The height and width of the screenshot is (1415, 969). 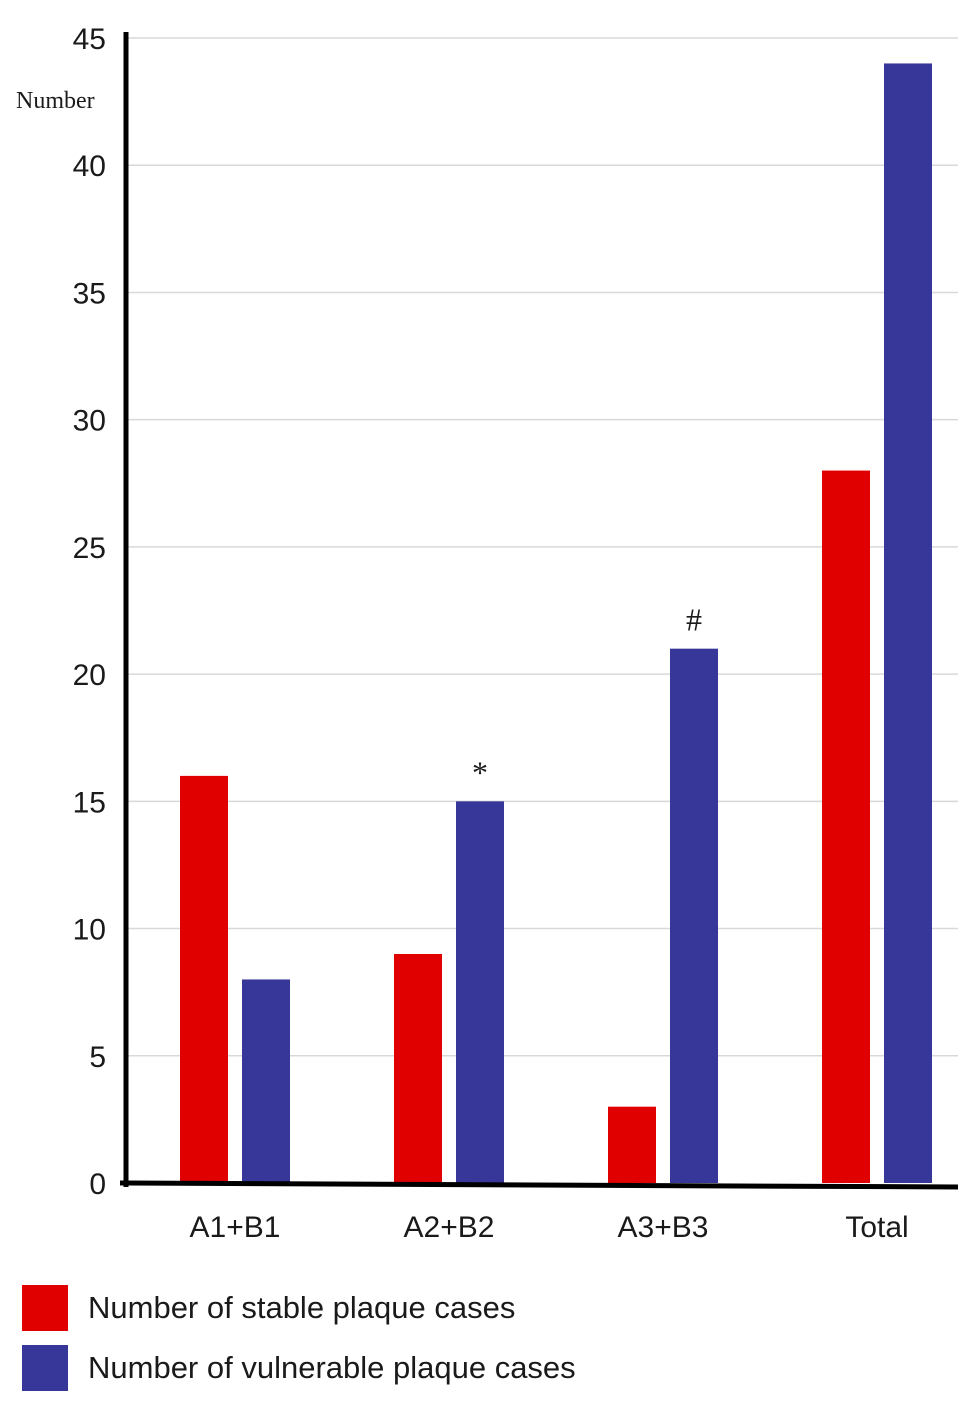 What do you see at coordinates (266, 1081) in the screenshot?
I see `bar-A1+B1-series-1` at bounding box center [266, 1081].